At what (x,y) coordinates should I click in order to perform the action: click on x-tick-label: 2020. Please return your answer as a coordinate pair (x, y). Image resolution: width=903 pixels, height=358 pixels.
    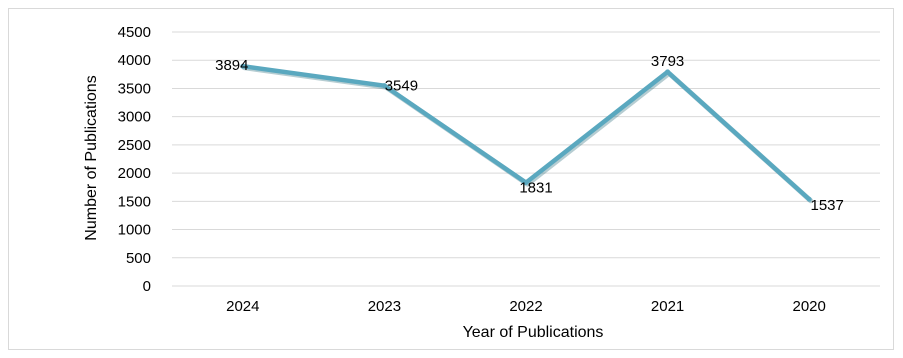
    Looking at the image, I should click on (809, 306).